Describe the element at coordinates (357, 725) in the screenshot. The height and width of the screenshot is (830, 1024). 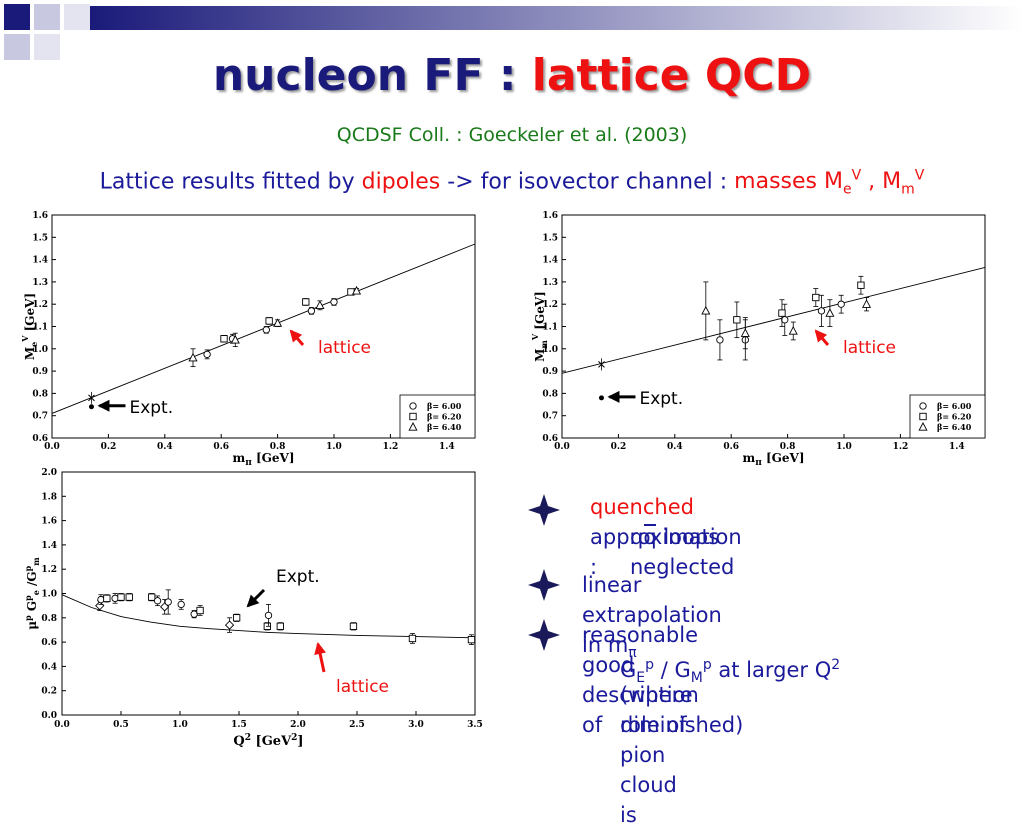
I see `x-tick-label: 2.5` at that location.